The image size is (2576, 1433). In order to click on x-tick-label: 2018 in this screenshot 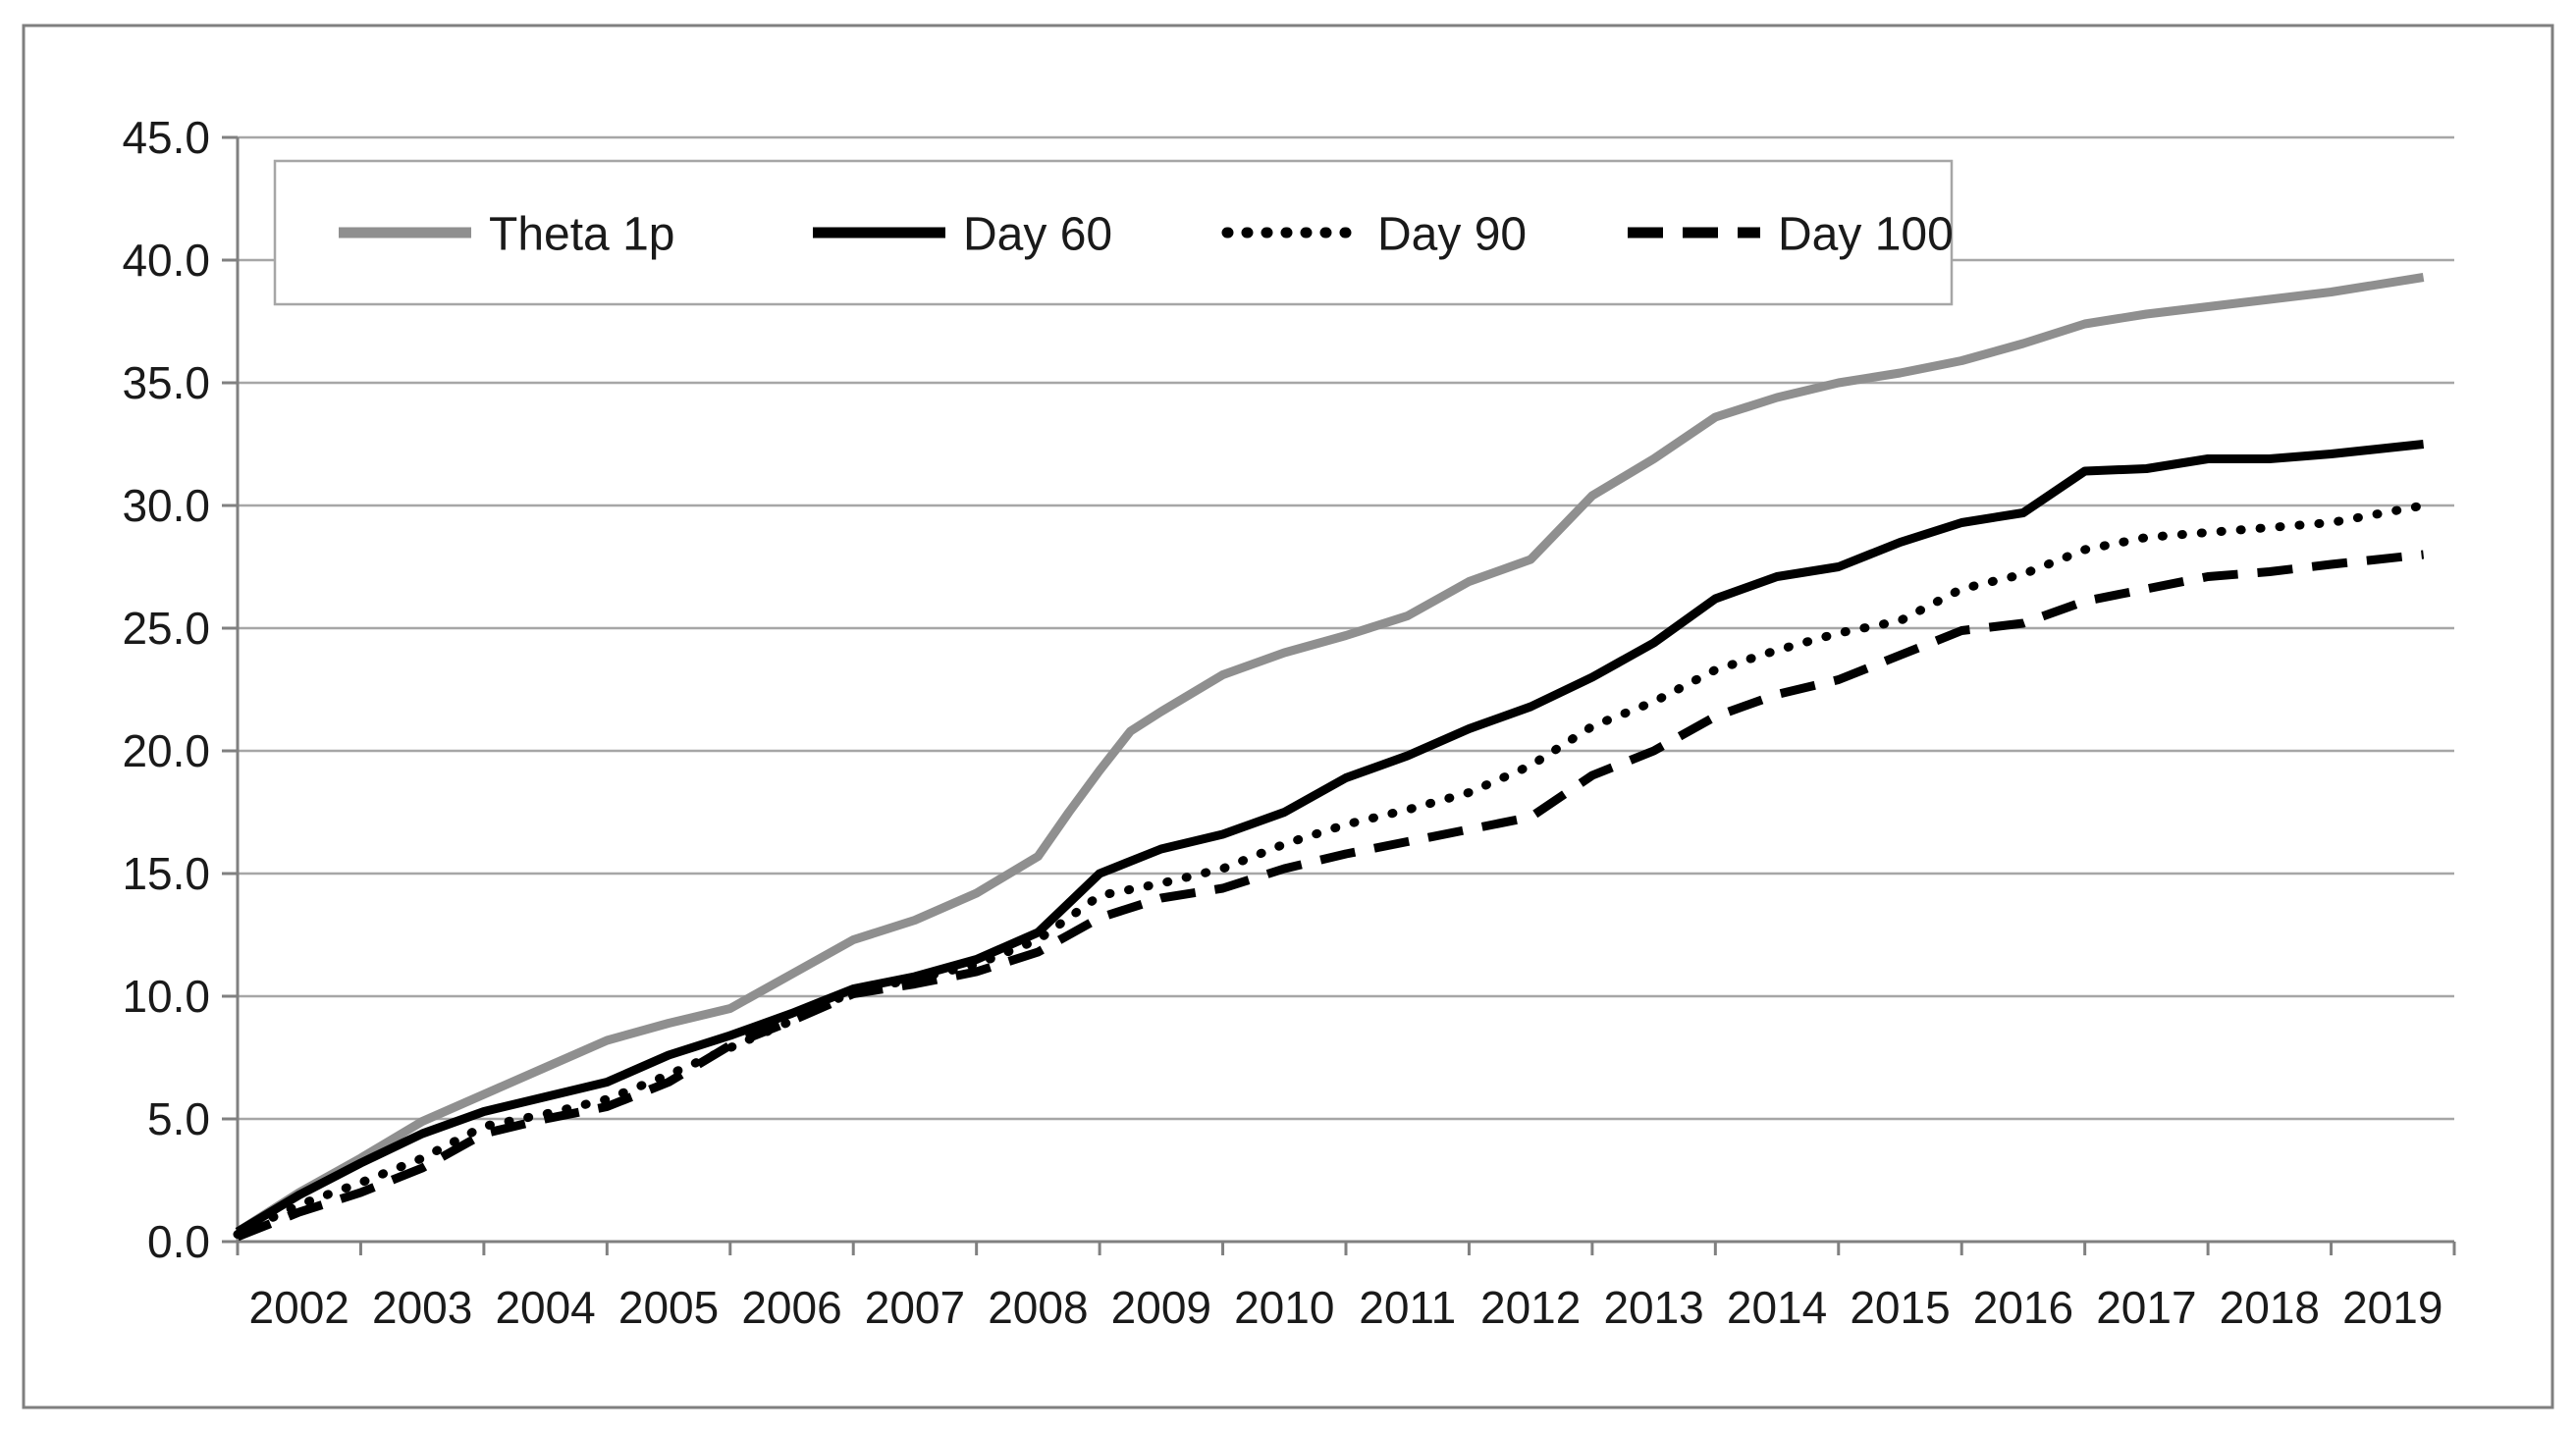, I will do `click(2270, 1307)`.